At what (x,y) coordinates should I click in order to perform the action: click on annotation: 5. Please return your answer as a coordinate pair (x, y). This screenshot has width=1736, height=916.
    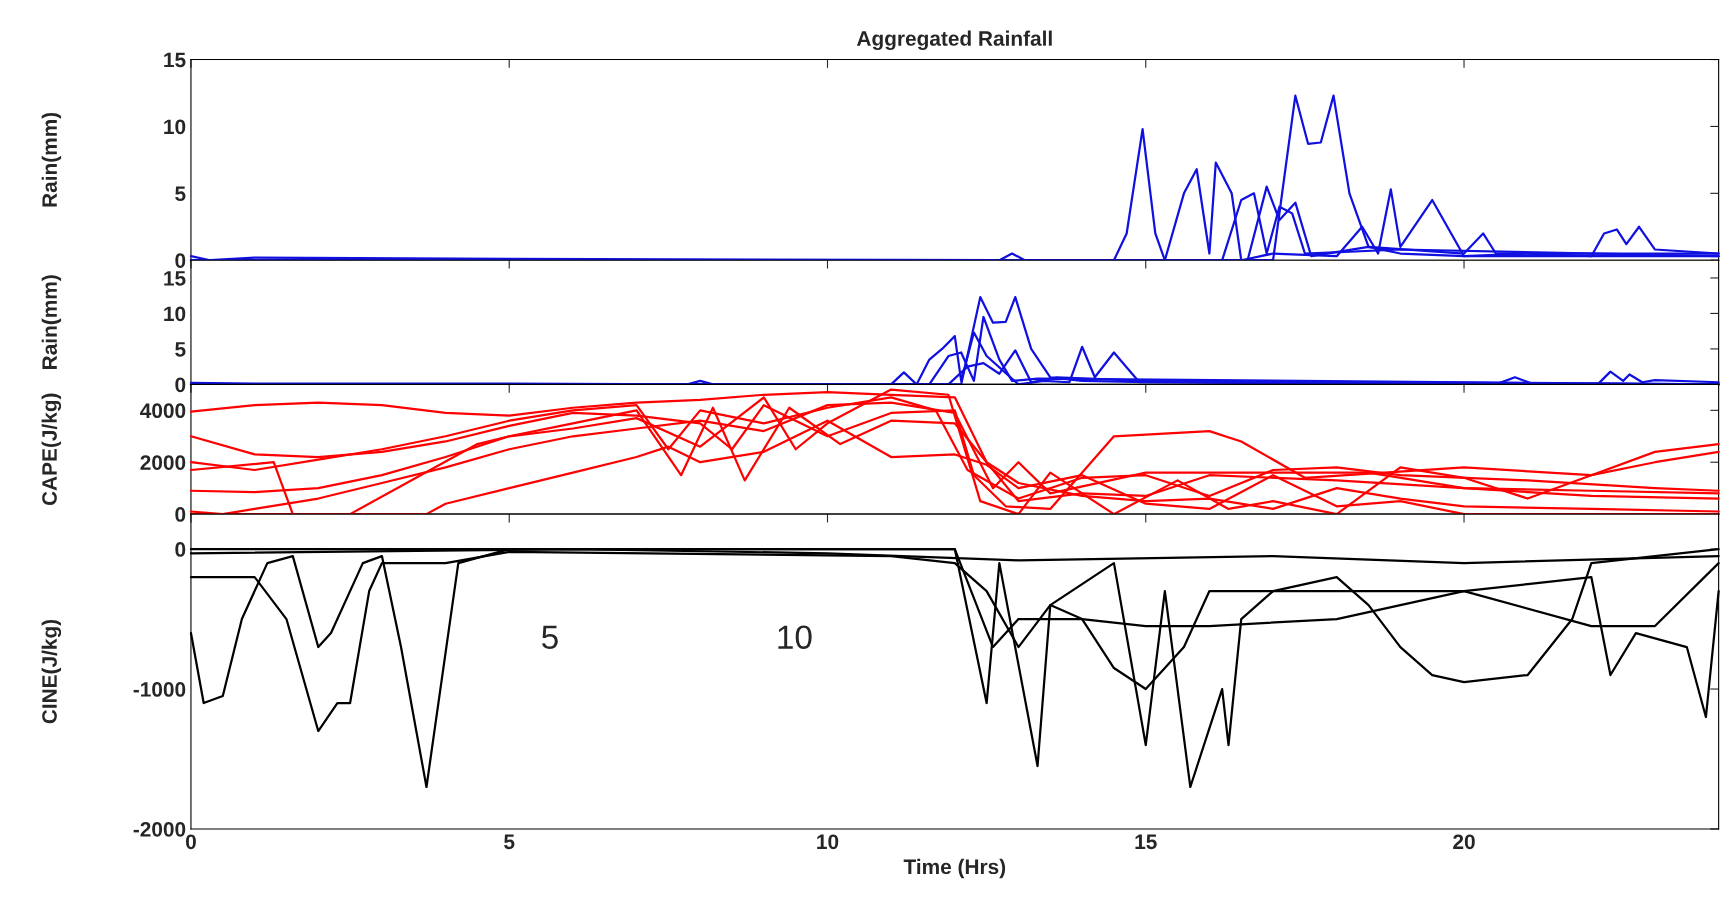
    Looking at the image, I should click on (550, 637).